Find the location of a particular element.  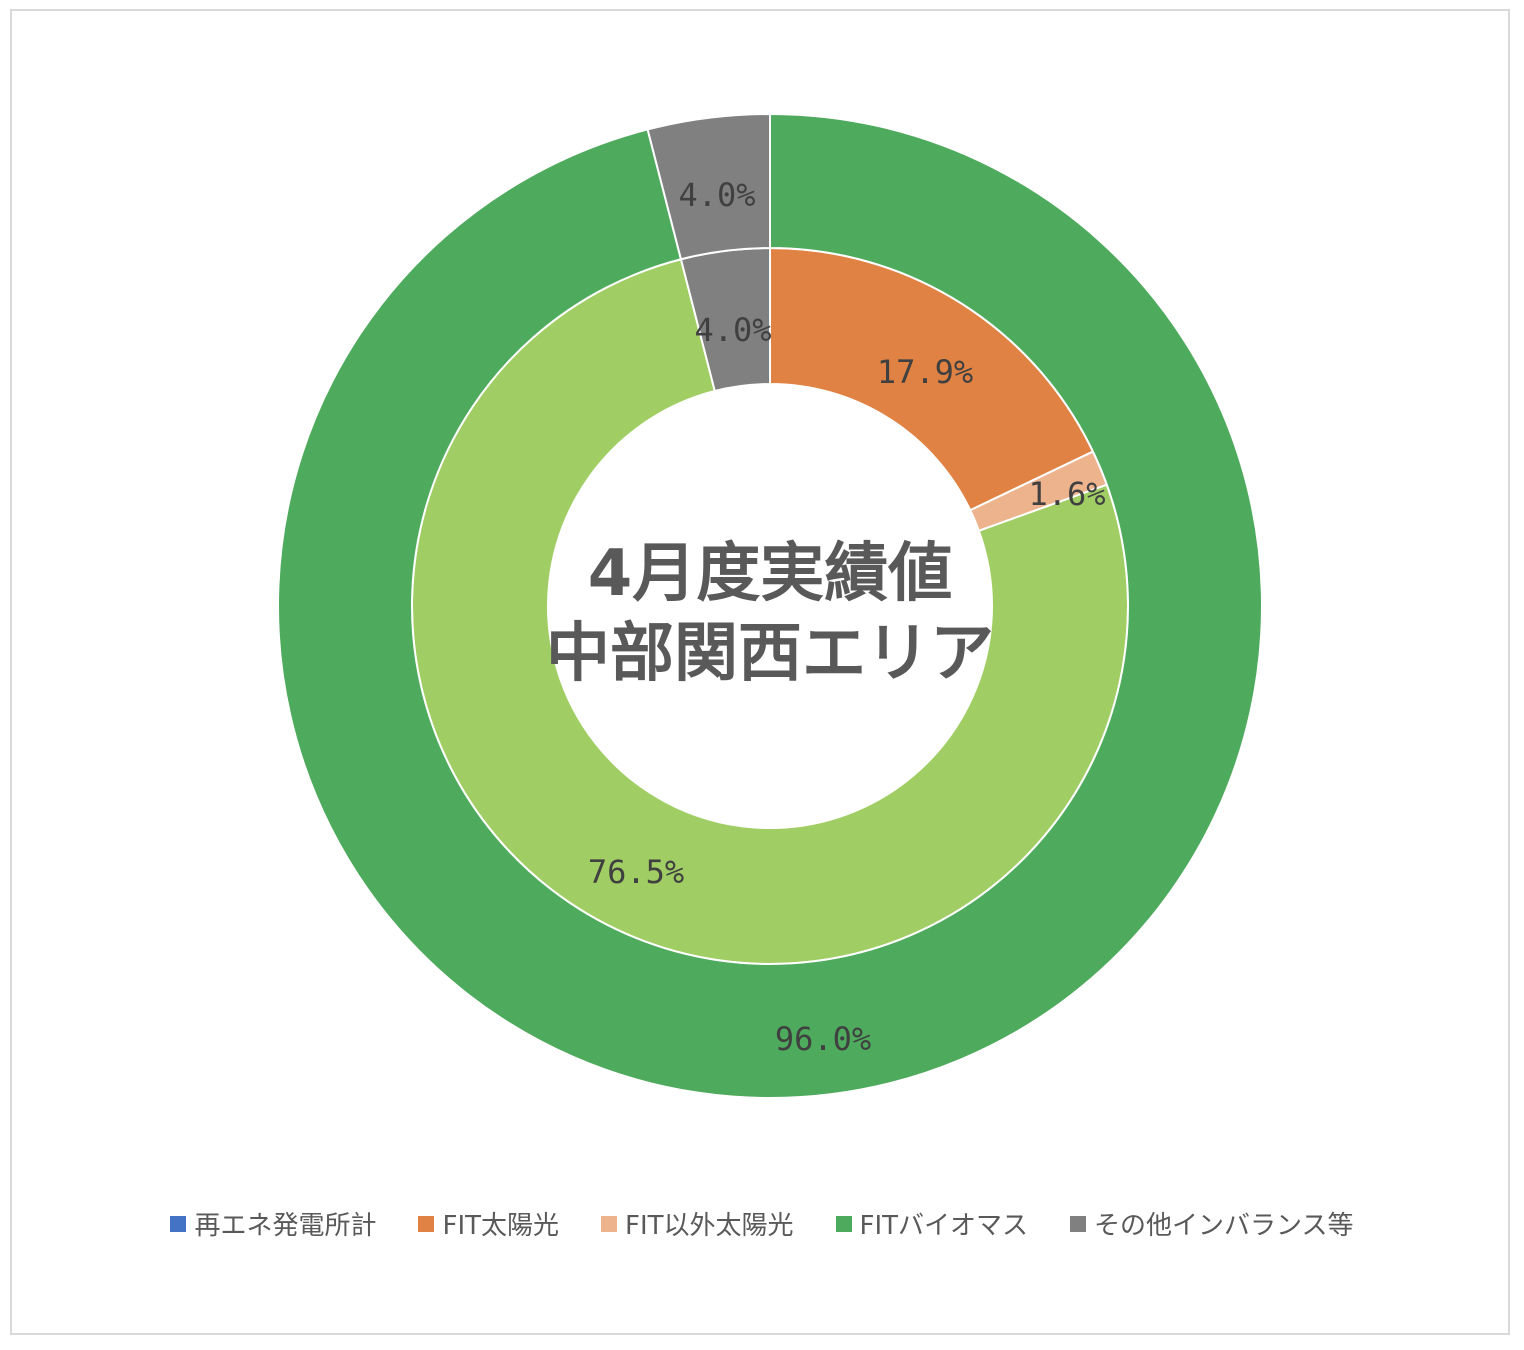

legend-label: FIT以外太陽光 is located at coordinates (709, 1226).